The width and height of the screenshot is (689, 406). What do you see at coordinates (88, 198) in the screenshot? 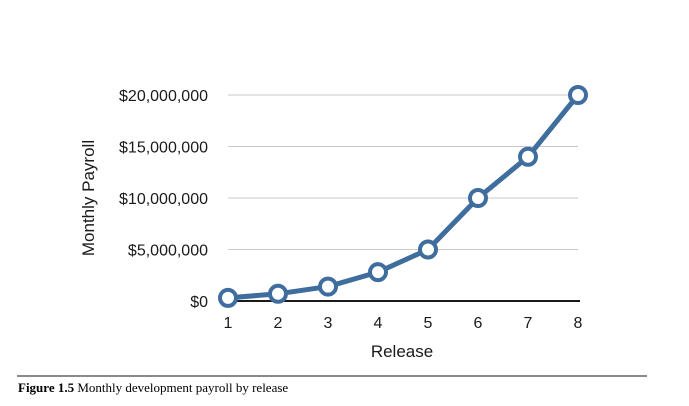
I see `y-axis-title: Monthly Payroll` at bounding box center [88, 198].